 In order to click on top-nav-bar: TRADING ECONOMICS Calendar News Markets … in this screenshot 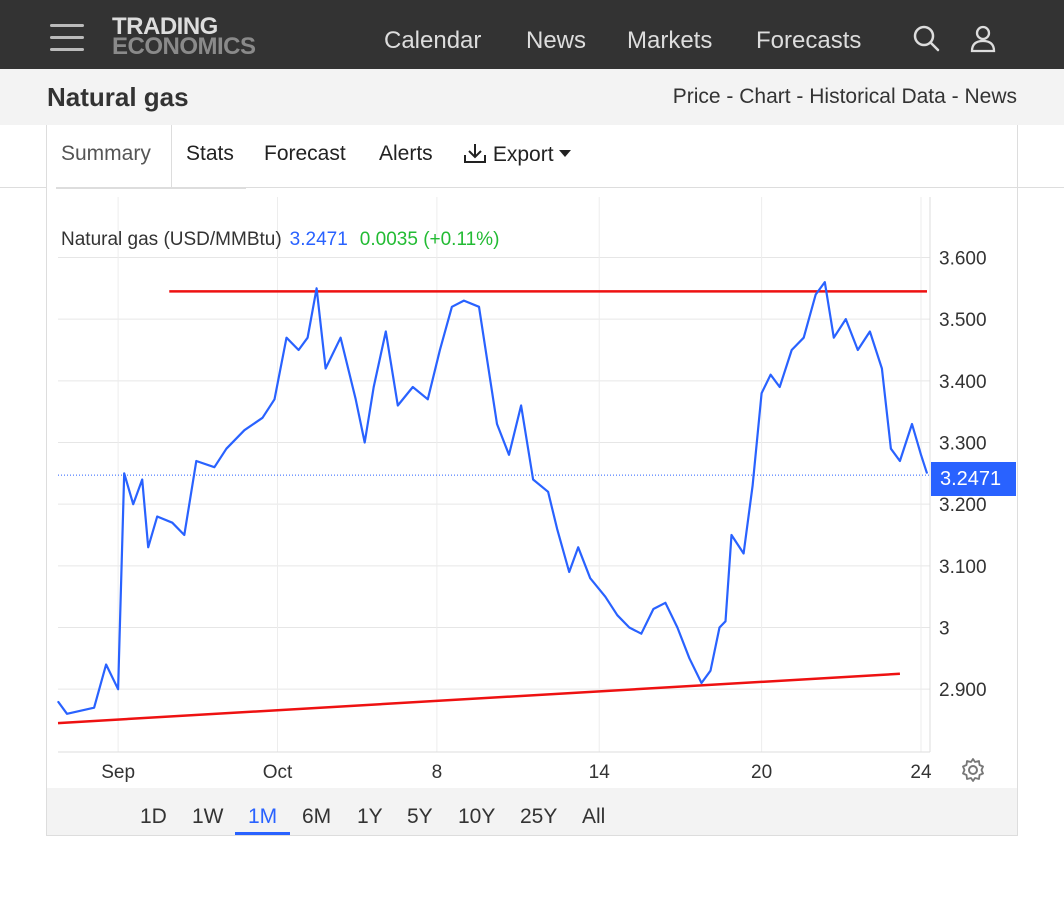, I will do `click(532, 34)`.